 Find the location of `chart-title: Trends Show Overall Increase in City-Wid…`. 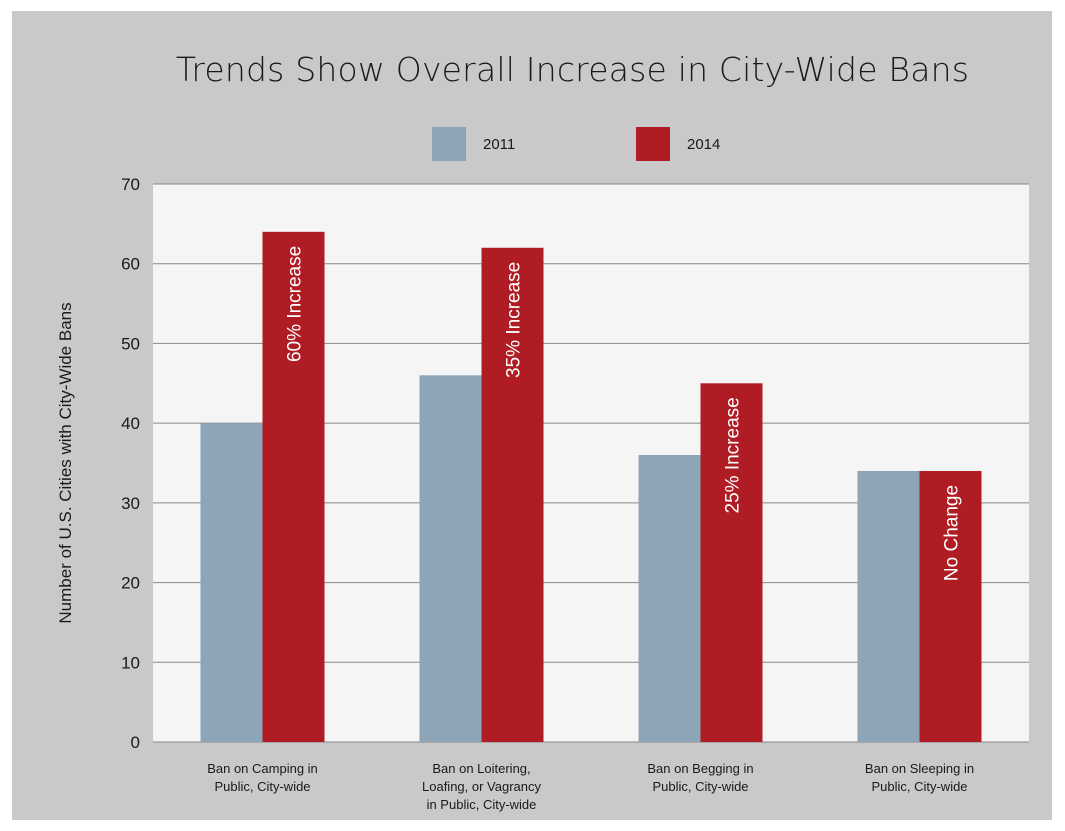

chart-title: Trends Show Overall Increase in City-Wid… is located at coordinates (572, 69).